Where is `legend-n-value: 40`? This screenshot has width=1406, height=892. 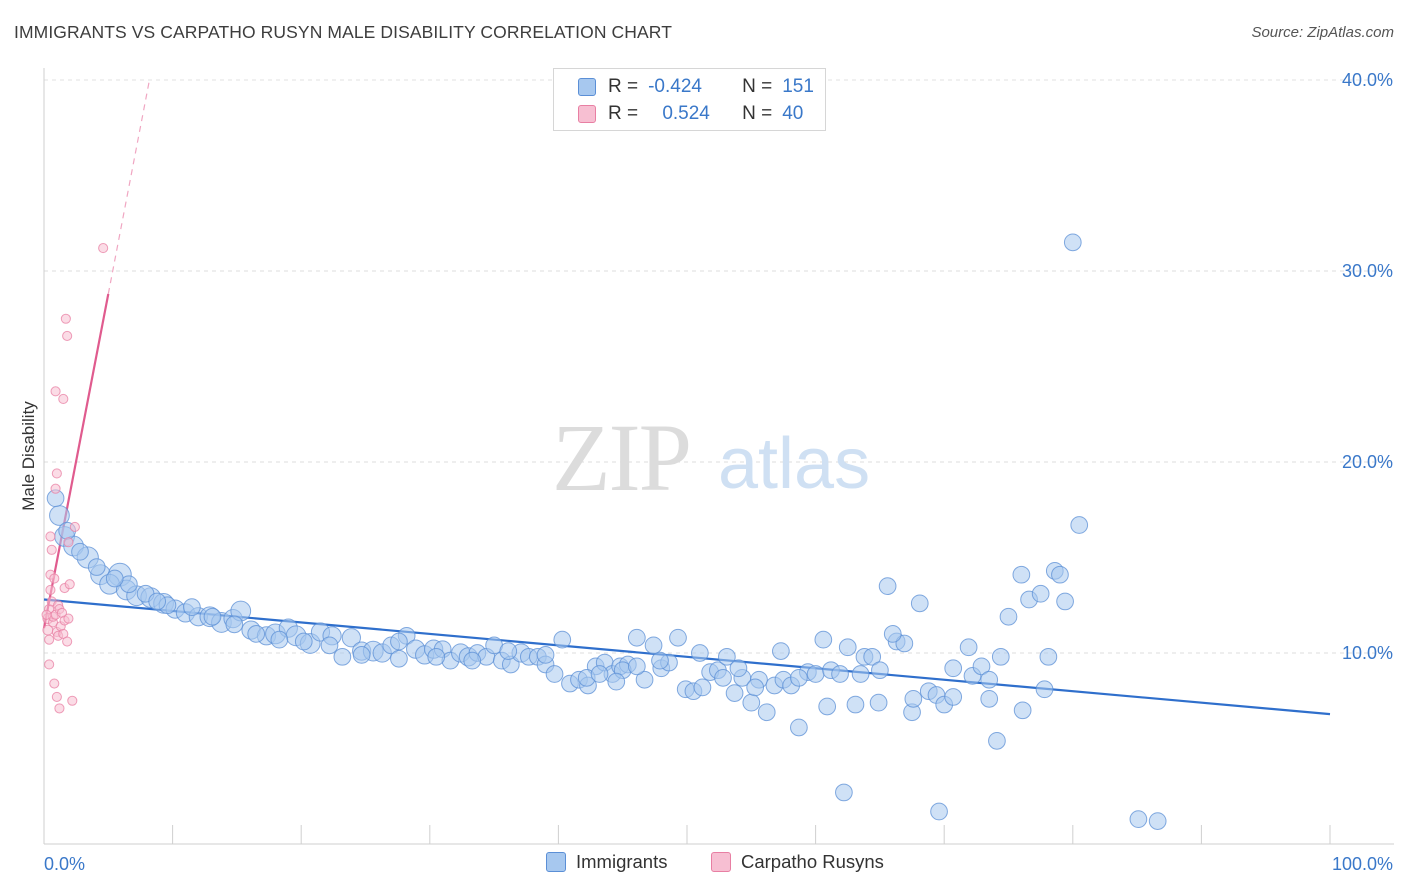
legend-n-value: 40 is located at coordinates (793, 113).